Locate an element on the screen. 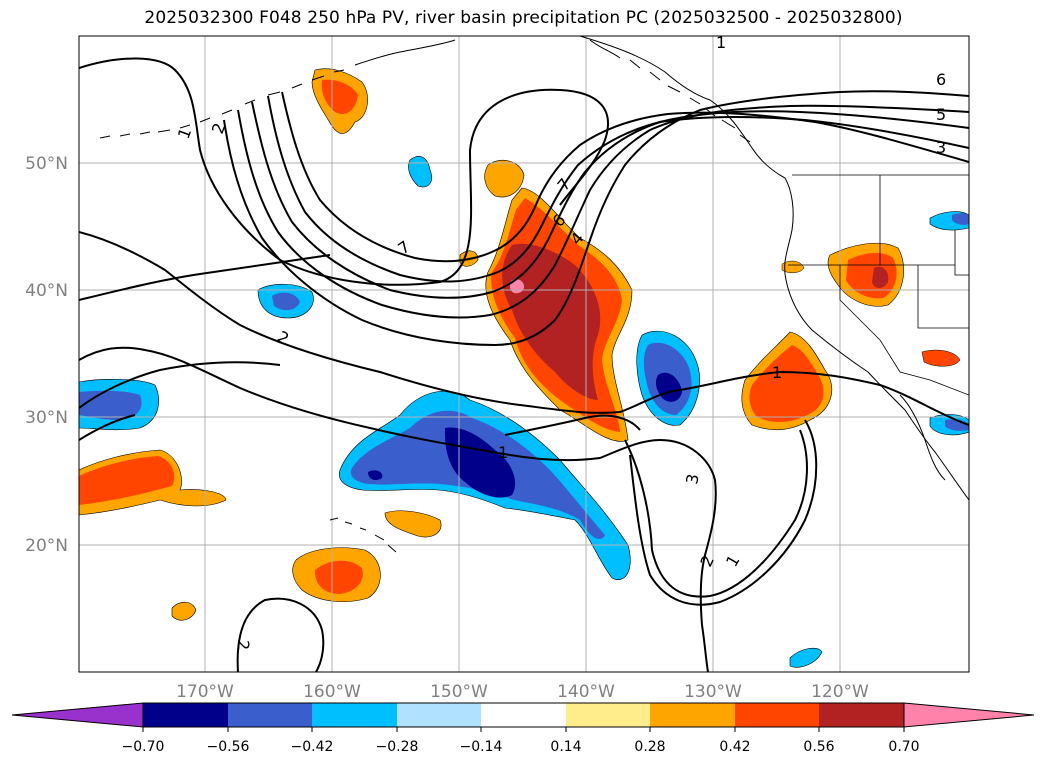  contour-label: 2 is located at coordinates (243, 645).